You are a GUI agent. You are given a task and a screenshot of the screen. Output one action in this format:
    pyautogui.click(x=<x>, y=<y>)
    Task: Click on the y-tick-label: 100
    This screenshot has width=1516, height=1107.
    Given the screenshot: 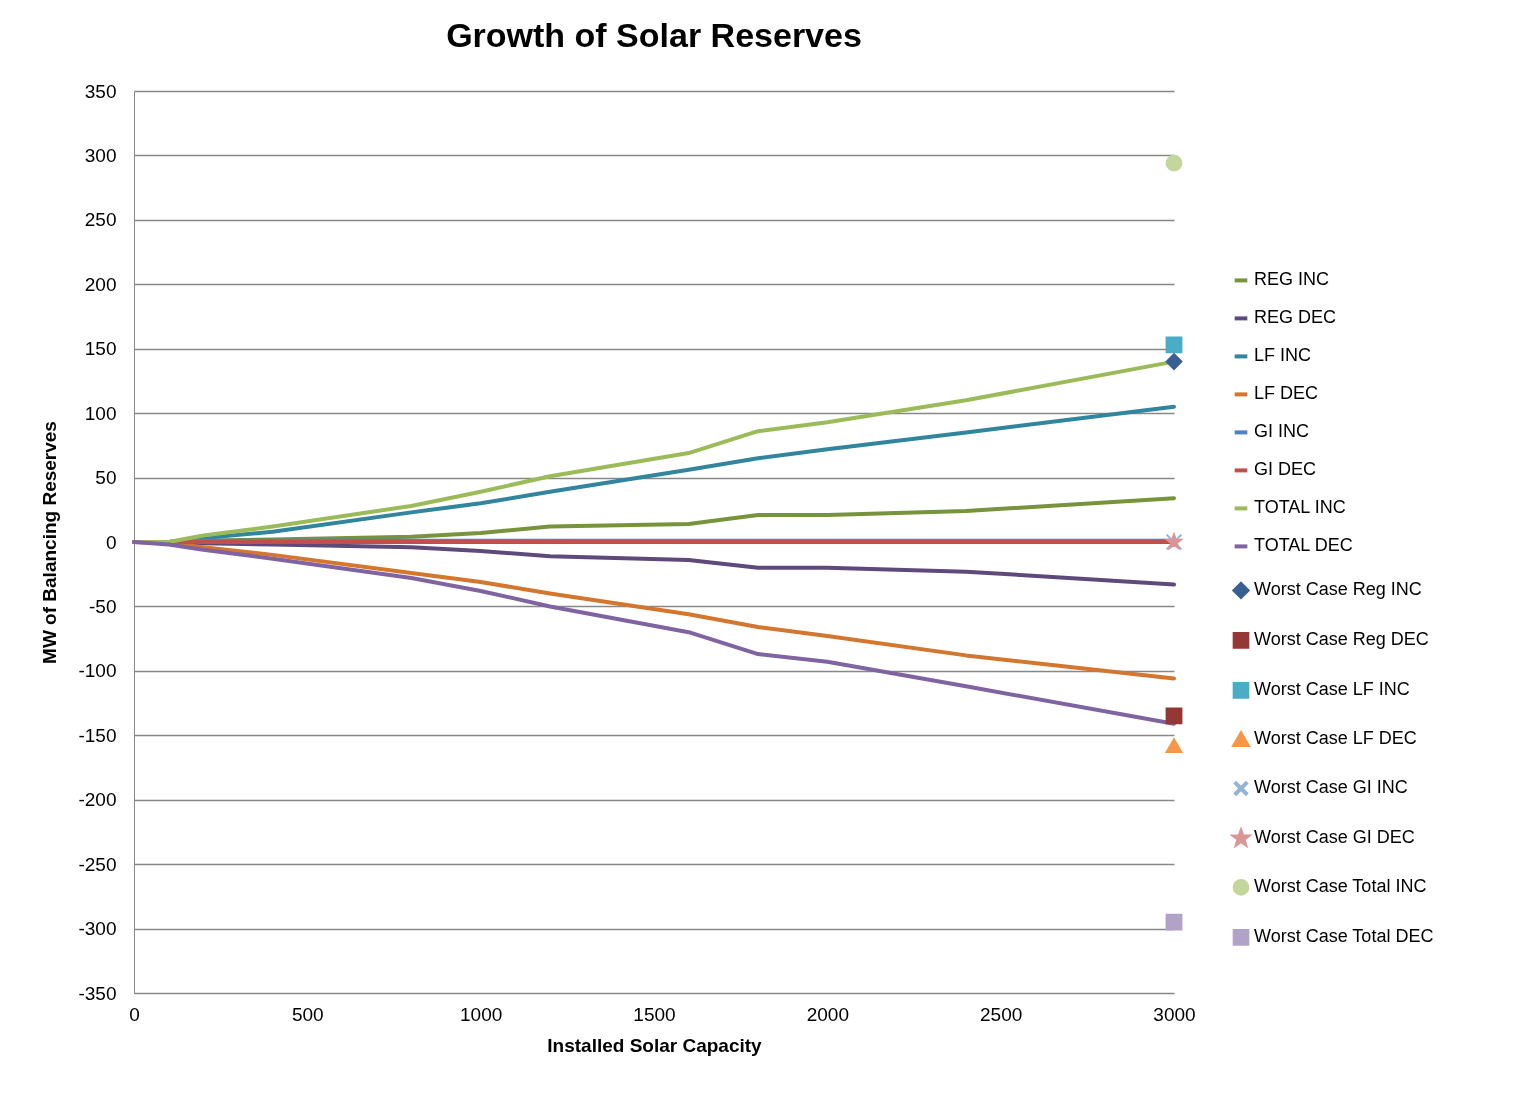 What is the action you would take?
    pyautogui.click(x=100, y=413)
    